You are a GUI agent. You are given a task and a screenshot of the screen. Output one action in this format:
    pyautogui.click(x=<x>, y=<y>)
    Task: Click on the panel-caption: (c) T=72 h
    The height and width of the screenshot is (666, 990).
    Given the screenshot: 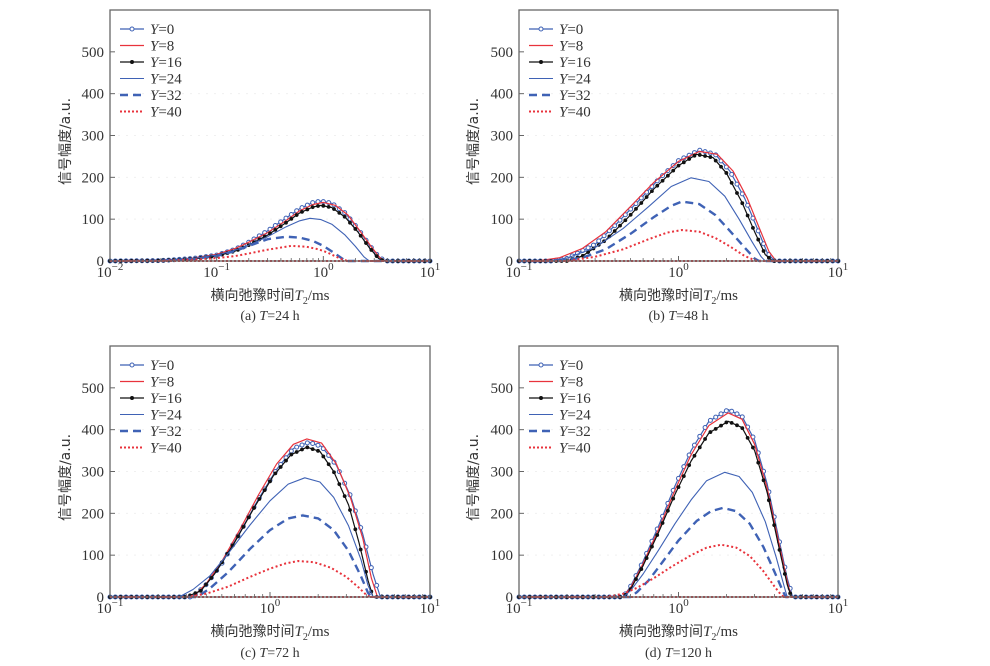 What is the action you would take?
    pyautogui.click(x=269, y=653)
    